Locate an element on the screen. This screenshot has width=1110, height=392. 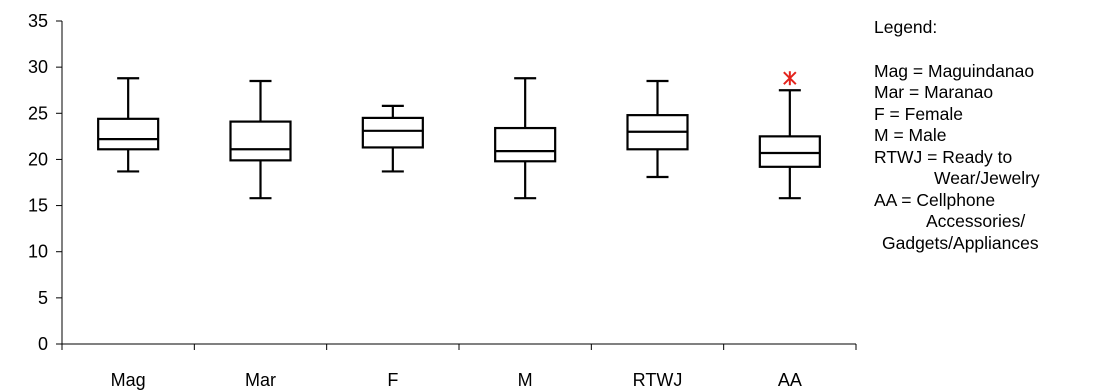
box-mag is located at coordinates (128, 125).